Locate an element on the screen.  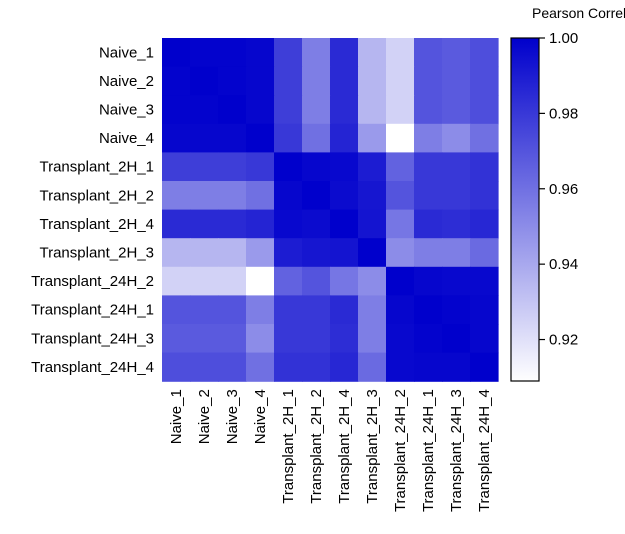
row-label: Naive_1 is located at coordinates (126, 52).